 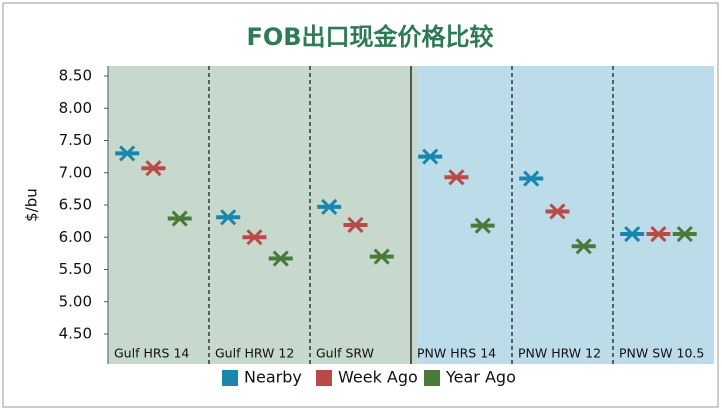 What do you see at coordinates (75, 140) in the screenshot?
I see `y-tick-label: 7.50` at bounding box center [75, 140].